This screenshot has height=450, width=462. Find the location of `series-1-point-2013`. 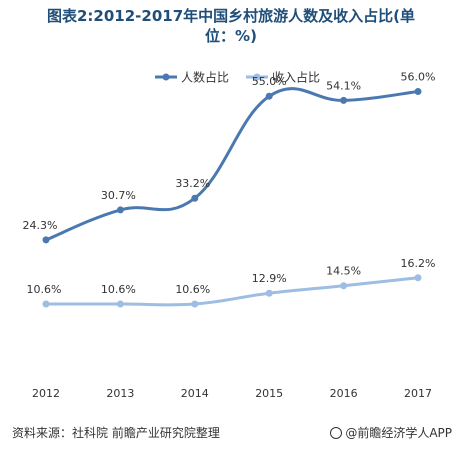

series-1-point-2013 is located at coordinates (120, 210).